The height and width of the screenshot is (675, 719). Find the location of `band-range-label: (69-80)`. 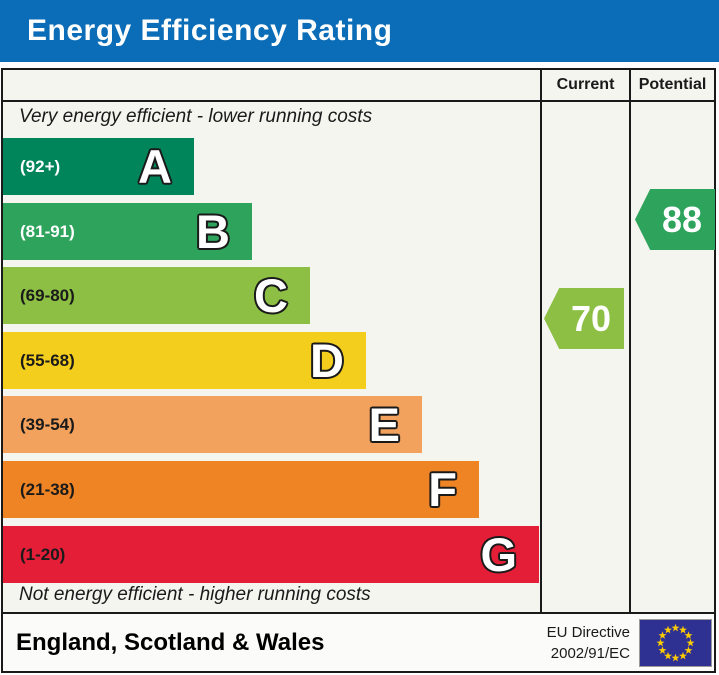

band-range-label: (69-80) is located at coordinates (47, 295).